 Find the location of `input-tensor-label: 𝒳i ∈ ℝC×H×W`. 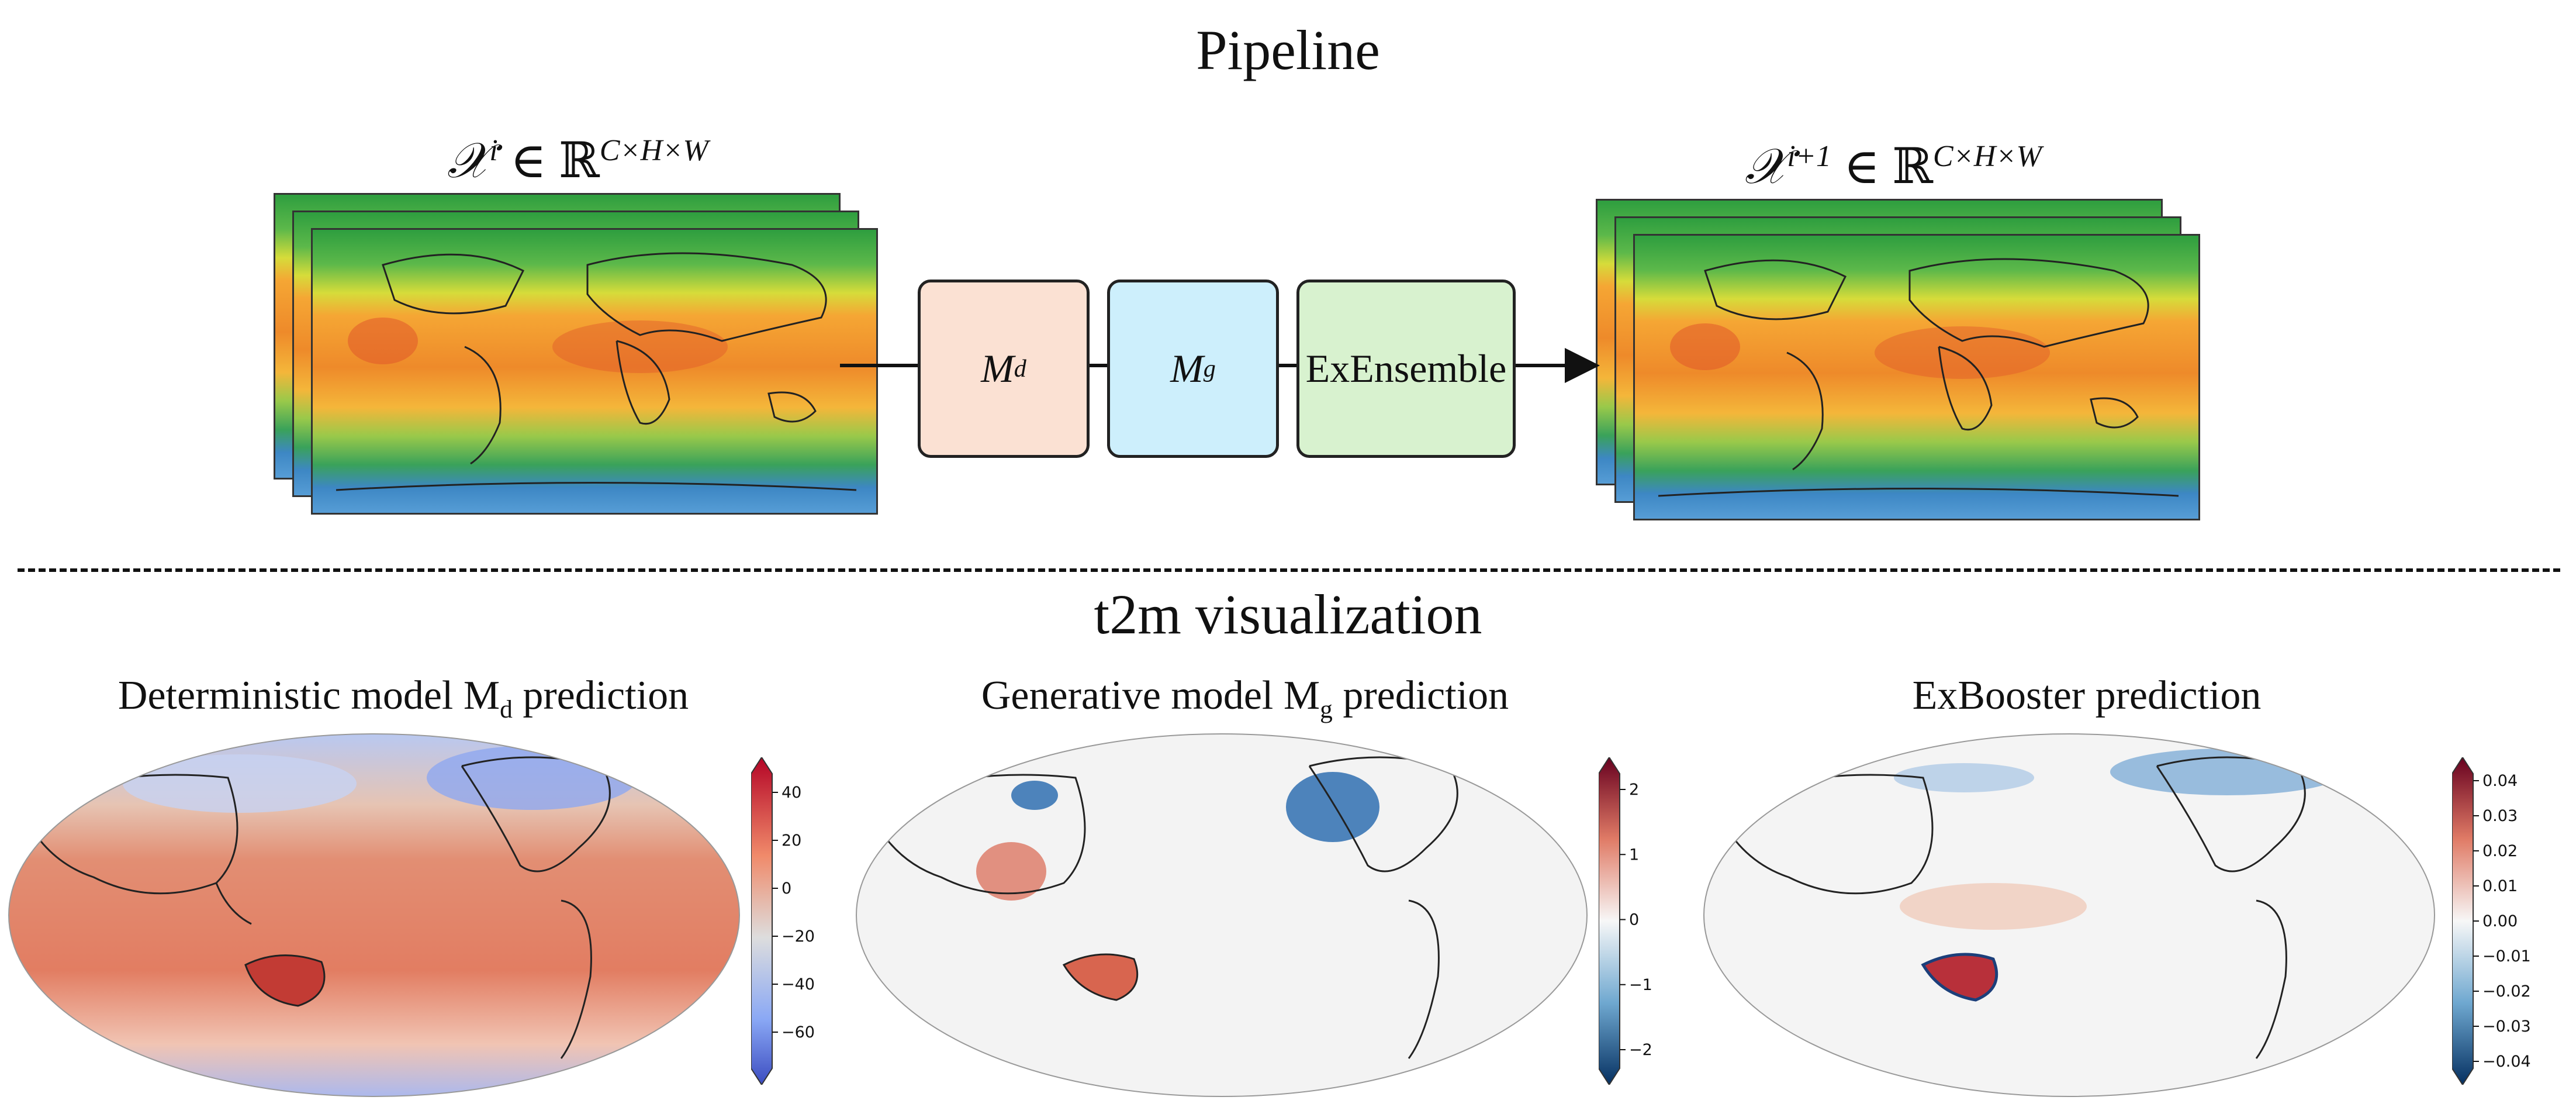

input-tensor-label: 𝒳i ∈ ℝC×H×W is located at coordinates (577, 161).